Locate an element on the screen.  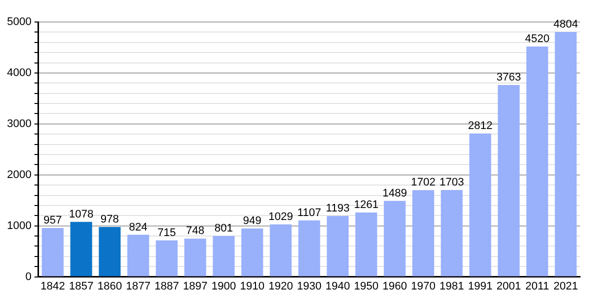
data-label: 2812 is located at coordinates (480, 126).